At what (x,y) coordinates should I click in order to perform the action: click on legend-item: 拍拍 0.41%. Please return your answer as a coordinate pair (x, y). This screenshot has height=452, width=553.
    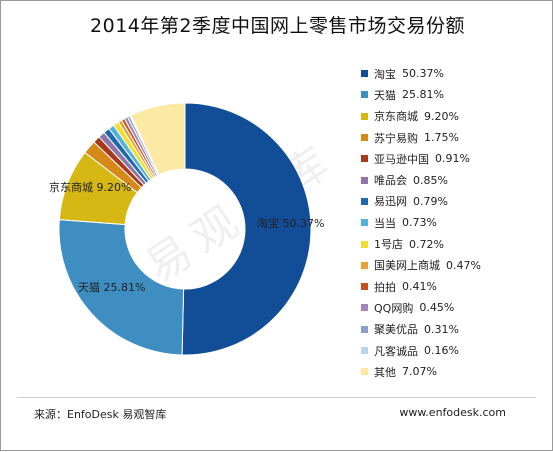
    Looking at the image, I should click on (421, 286).